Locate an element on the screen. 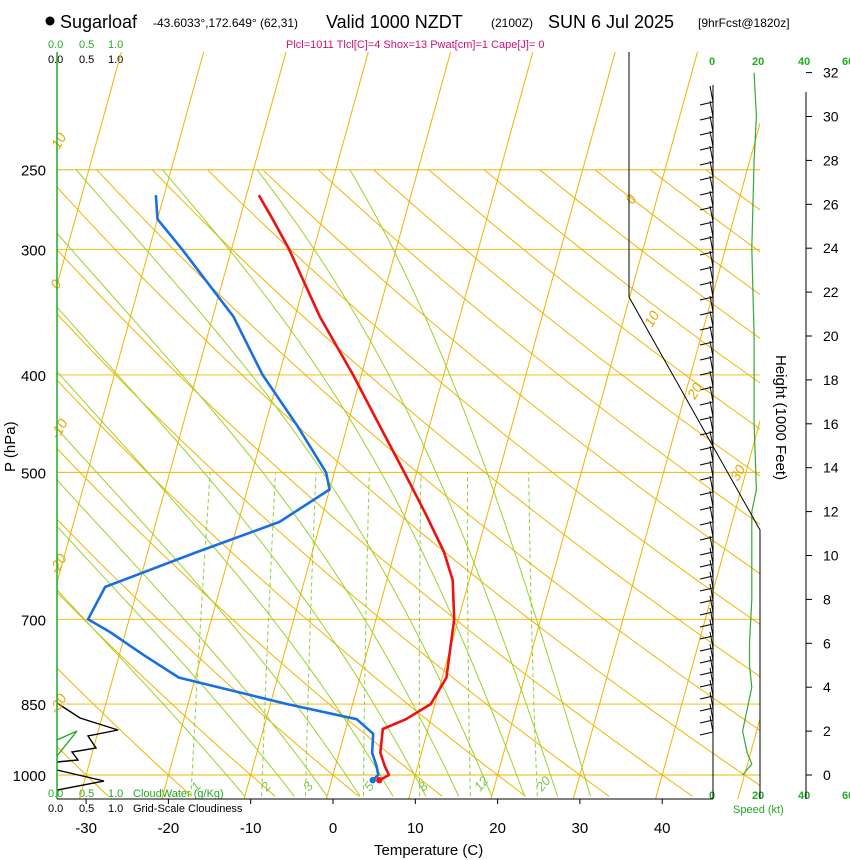 The width and height of the screenshot is (850, 860). zulu-time: (2100Z) is located at coordinates (512, 23).